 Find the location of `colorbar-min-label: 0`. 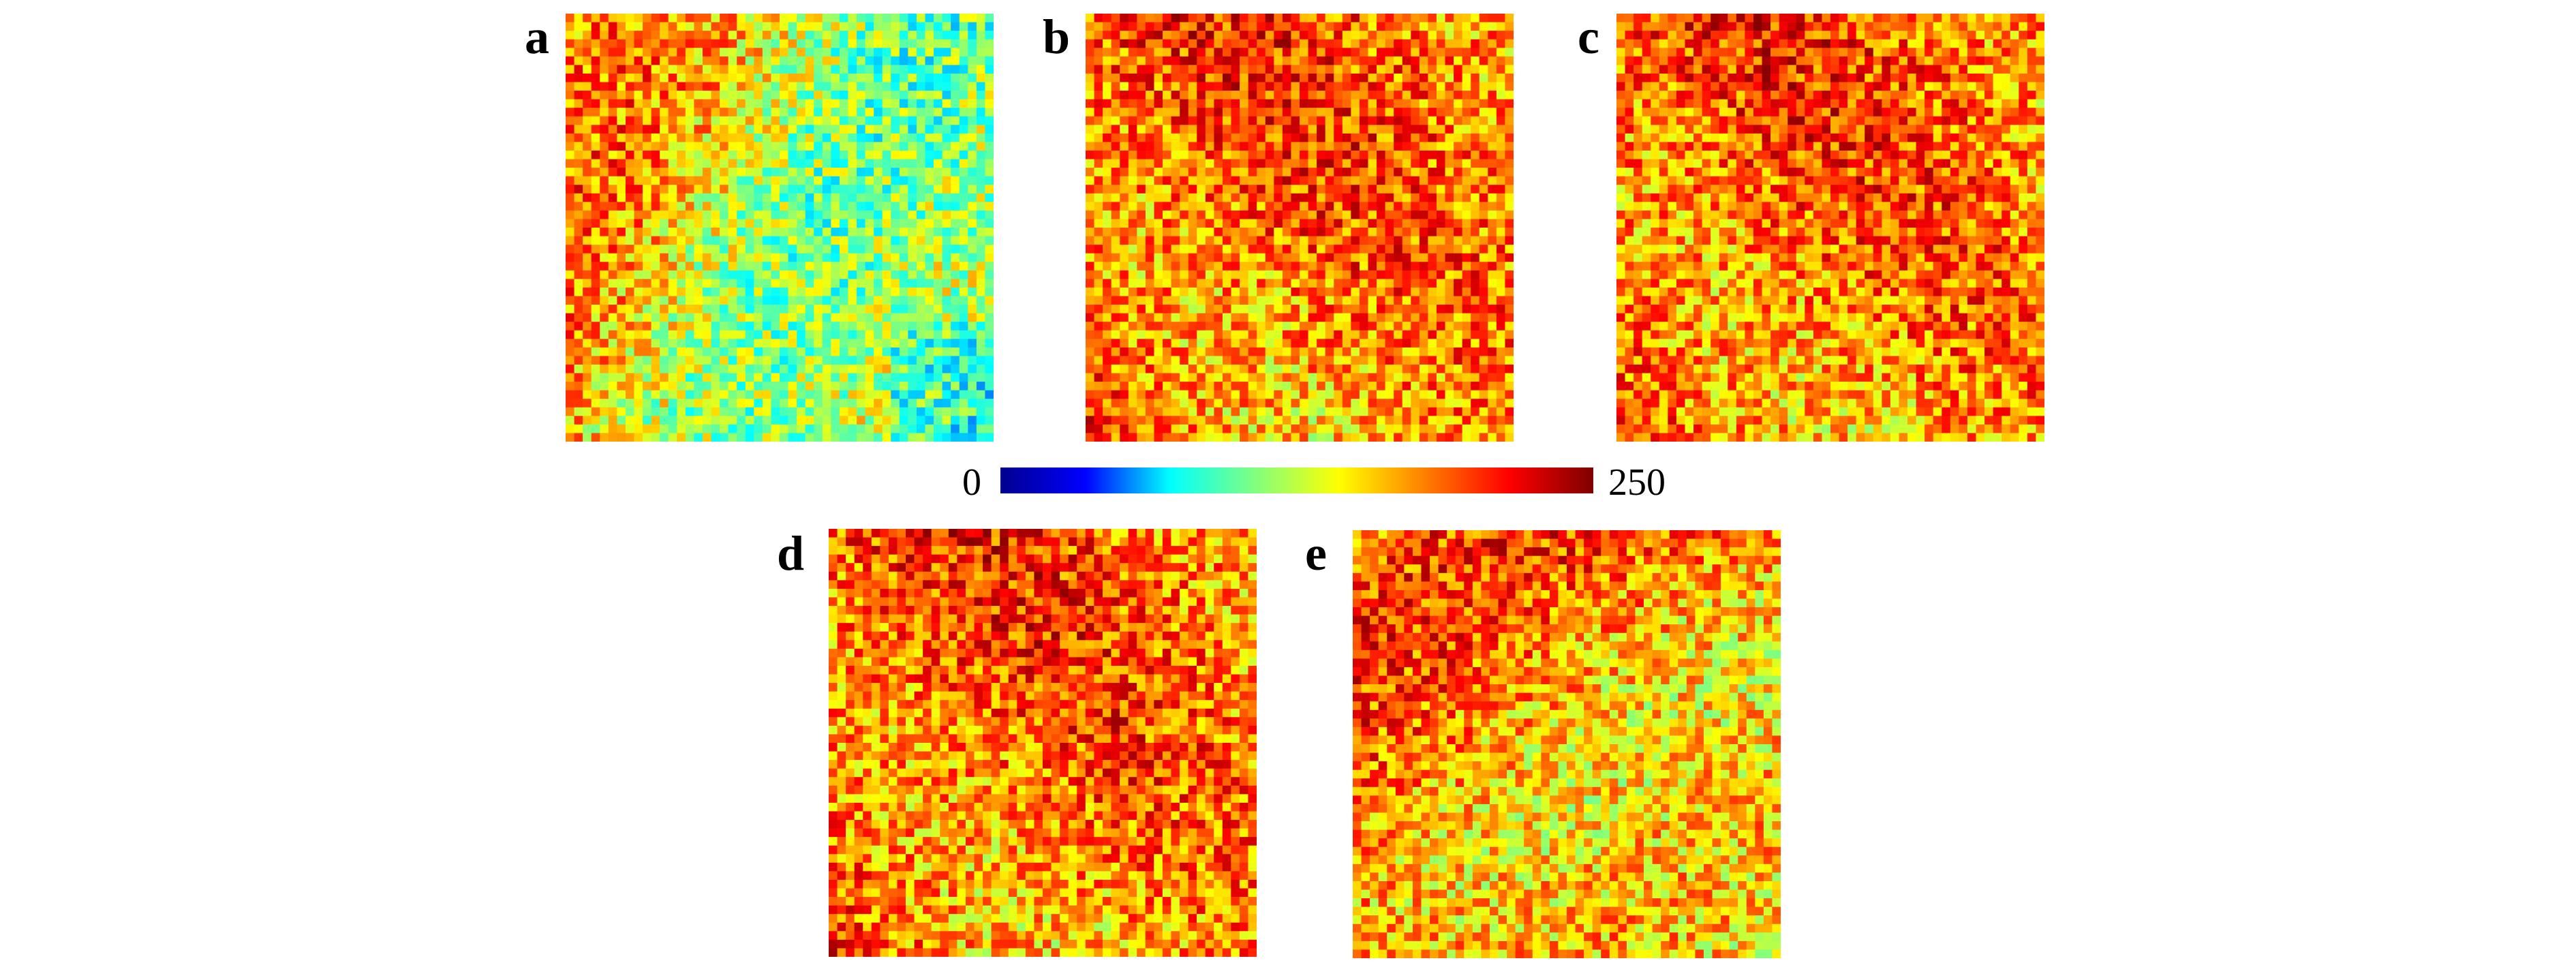

colorbar-min-label: 0 is located at coordinates (972, 482).